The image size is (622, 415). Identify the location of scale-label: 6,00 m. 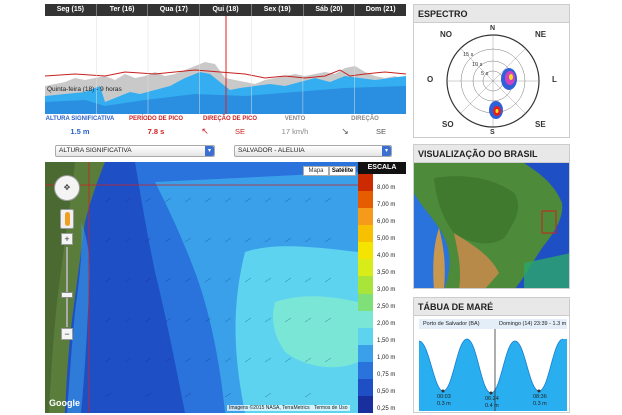
(386, 221).